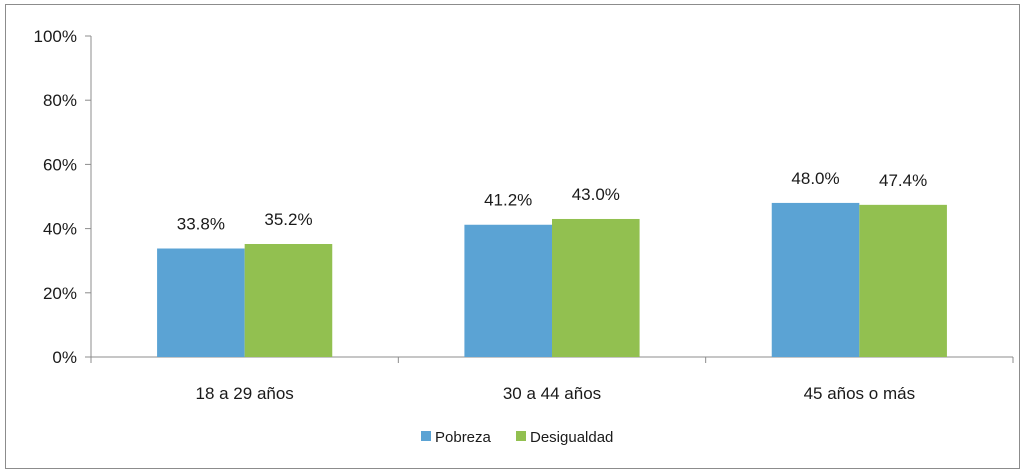 The width and height of the screenshot is (1027, 475). Describe the element at coordinates (552, 379) in the screenshot. I see `x-axis: 18 a 29 años 30 a 44 años 45 años o más` at that location.